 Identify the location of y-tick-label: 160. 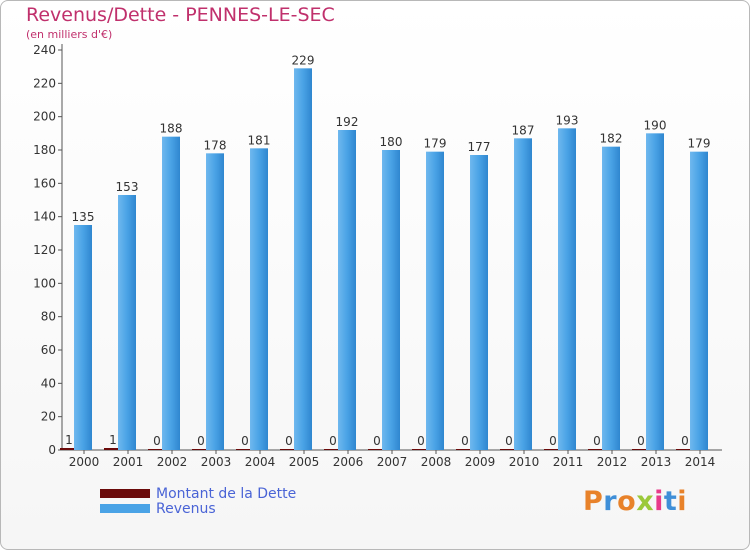
(44, 183).